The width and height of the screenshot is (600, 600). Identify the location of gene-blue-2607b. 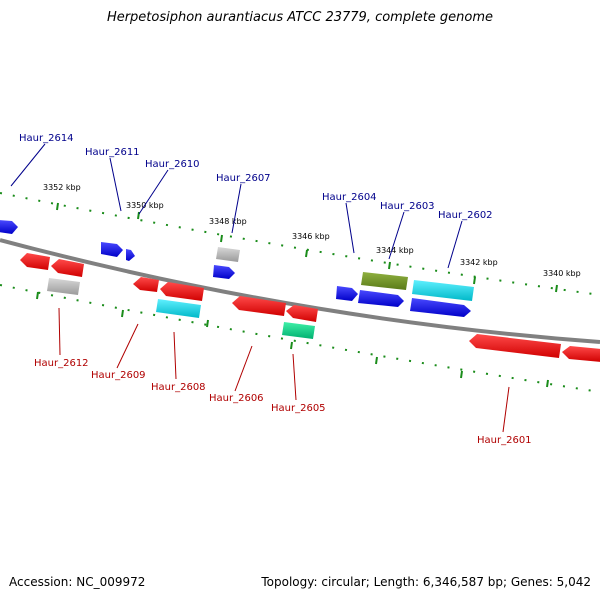
(224, 272).